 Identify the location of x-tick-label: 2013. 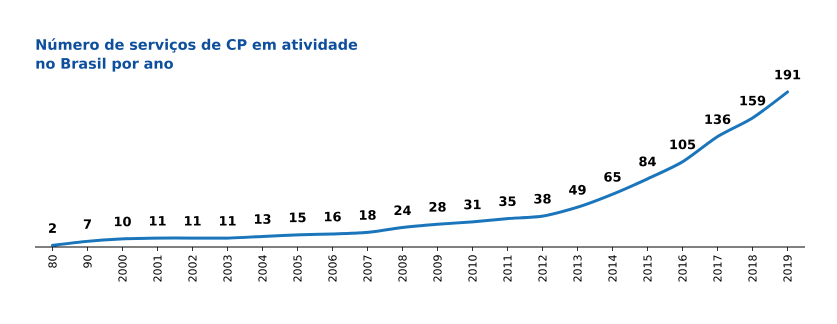
(577, 268).